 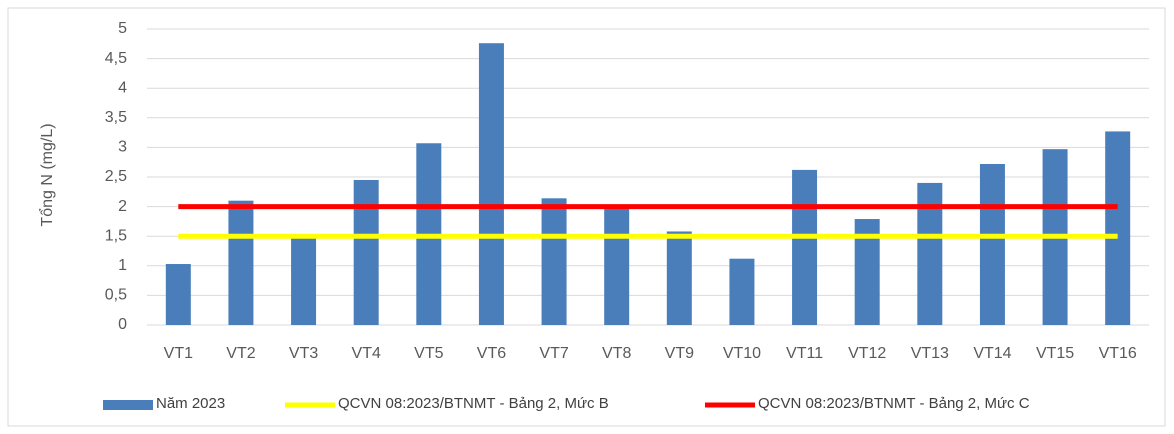 What do you see at coordinates (303, 353) in the screenshot?
I see `x-tick-label: VT3` at bounding box center [303, 353].